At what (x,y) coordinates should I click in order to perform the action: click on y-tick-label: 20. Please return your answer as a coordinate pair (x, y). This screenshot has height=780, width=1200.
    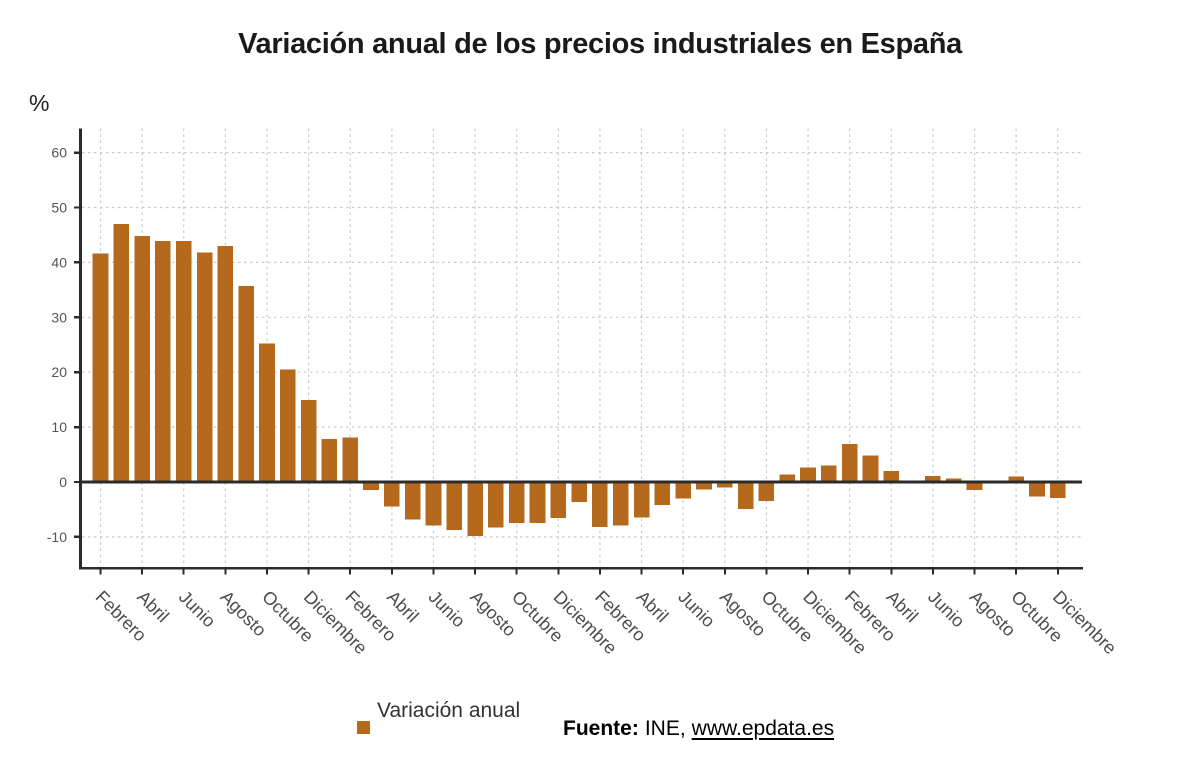
    Looking at the image, I should click on (59, 372).